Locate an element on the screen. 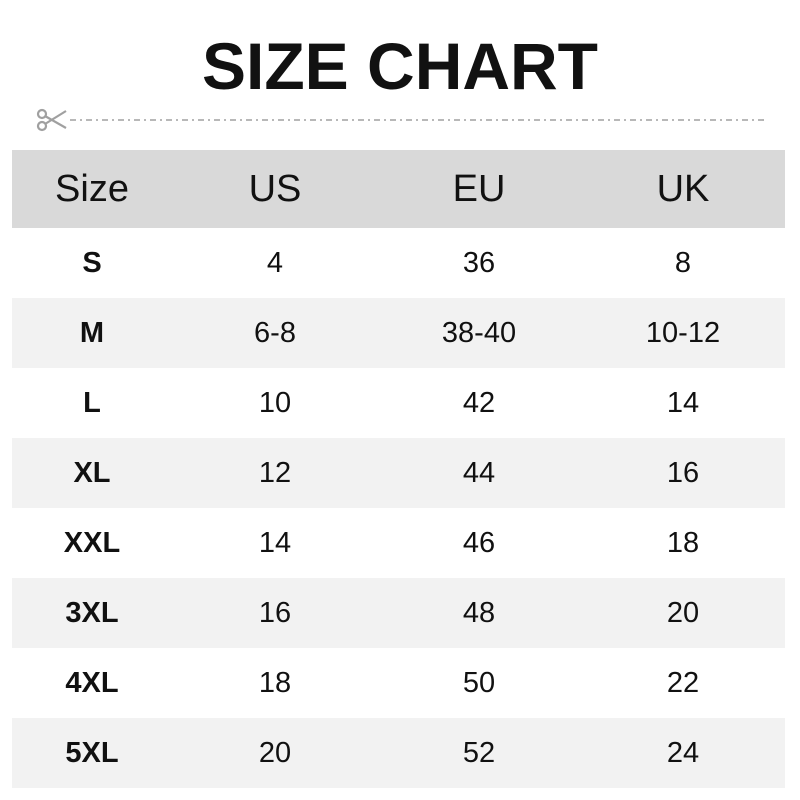  table-row: S 4 36 8 is located at coordinates (398, 263).